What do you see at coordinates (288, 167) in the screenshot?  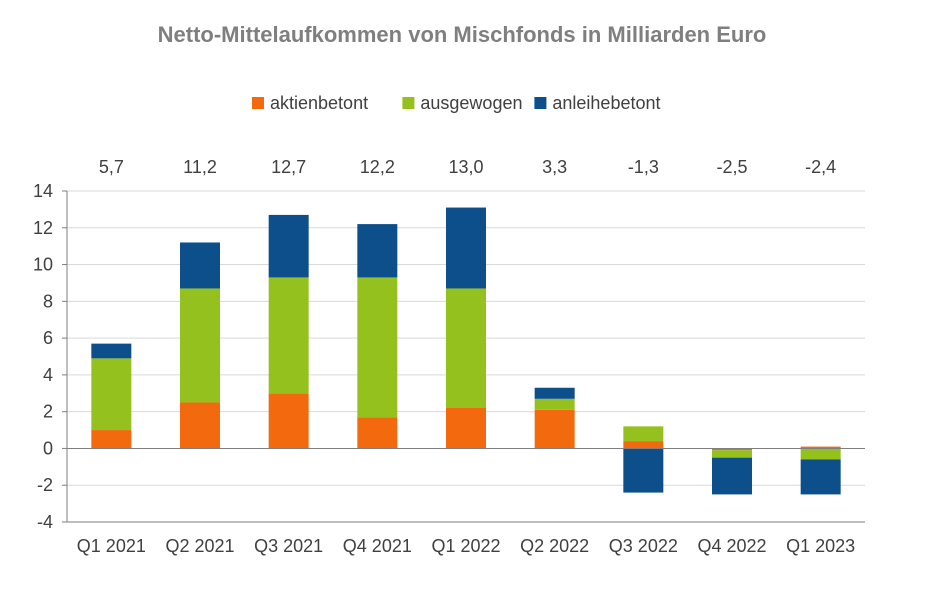 I see `bar-total-label: 12,7` at bounding box center [288, 167].